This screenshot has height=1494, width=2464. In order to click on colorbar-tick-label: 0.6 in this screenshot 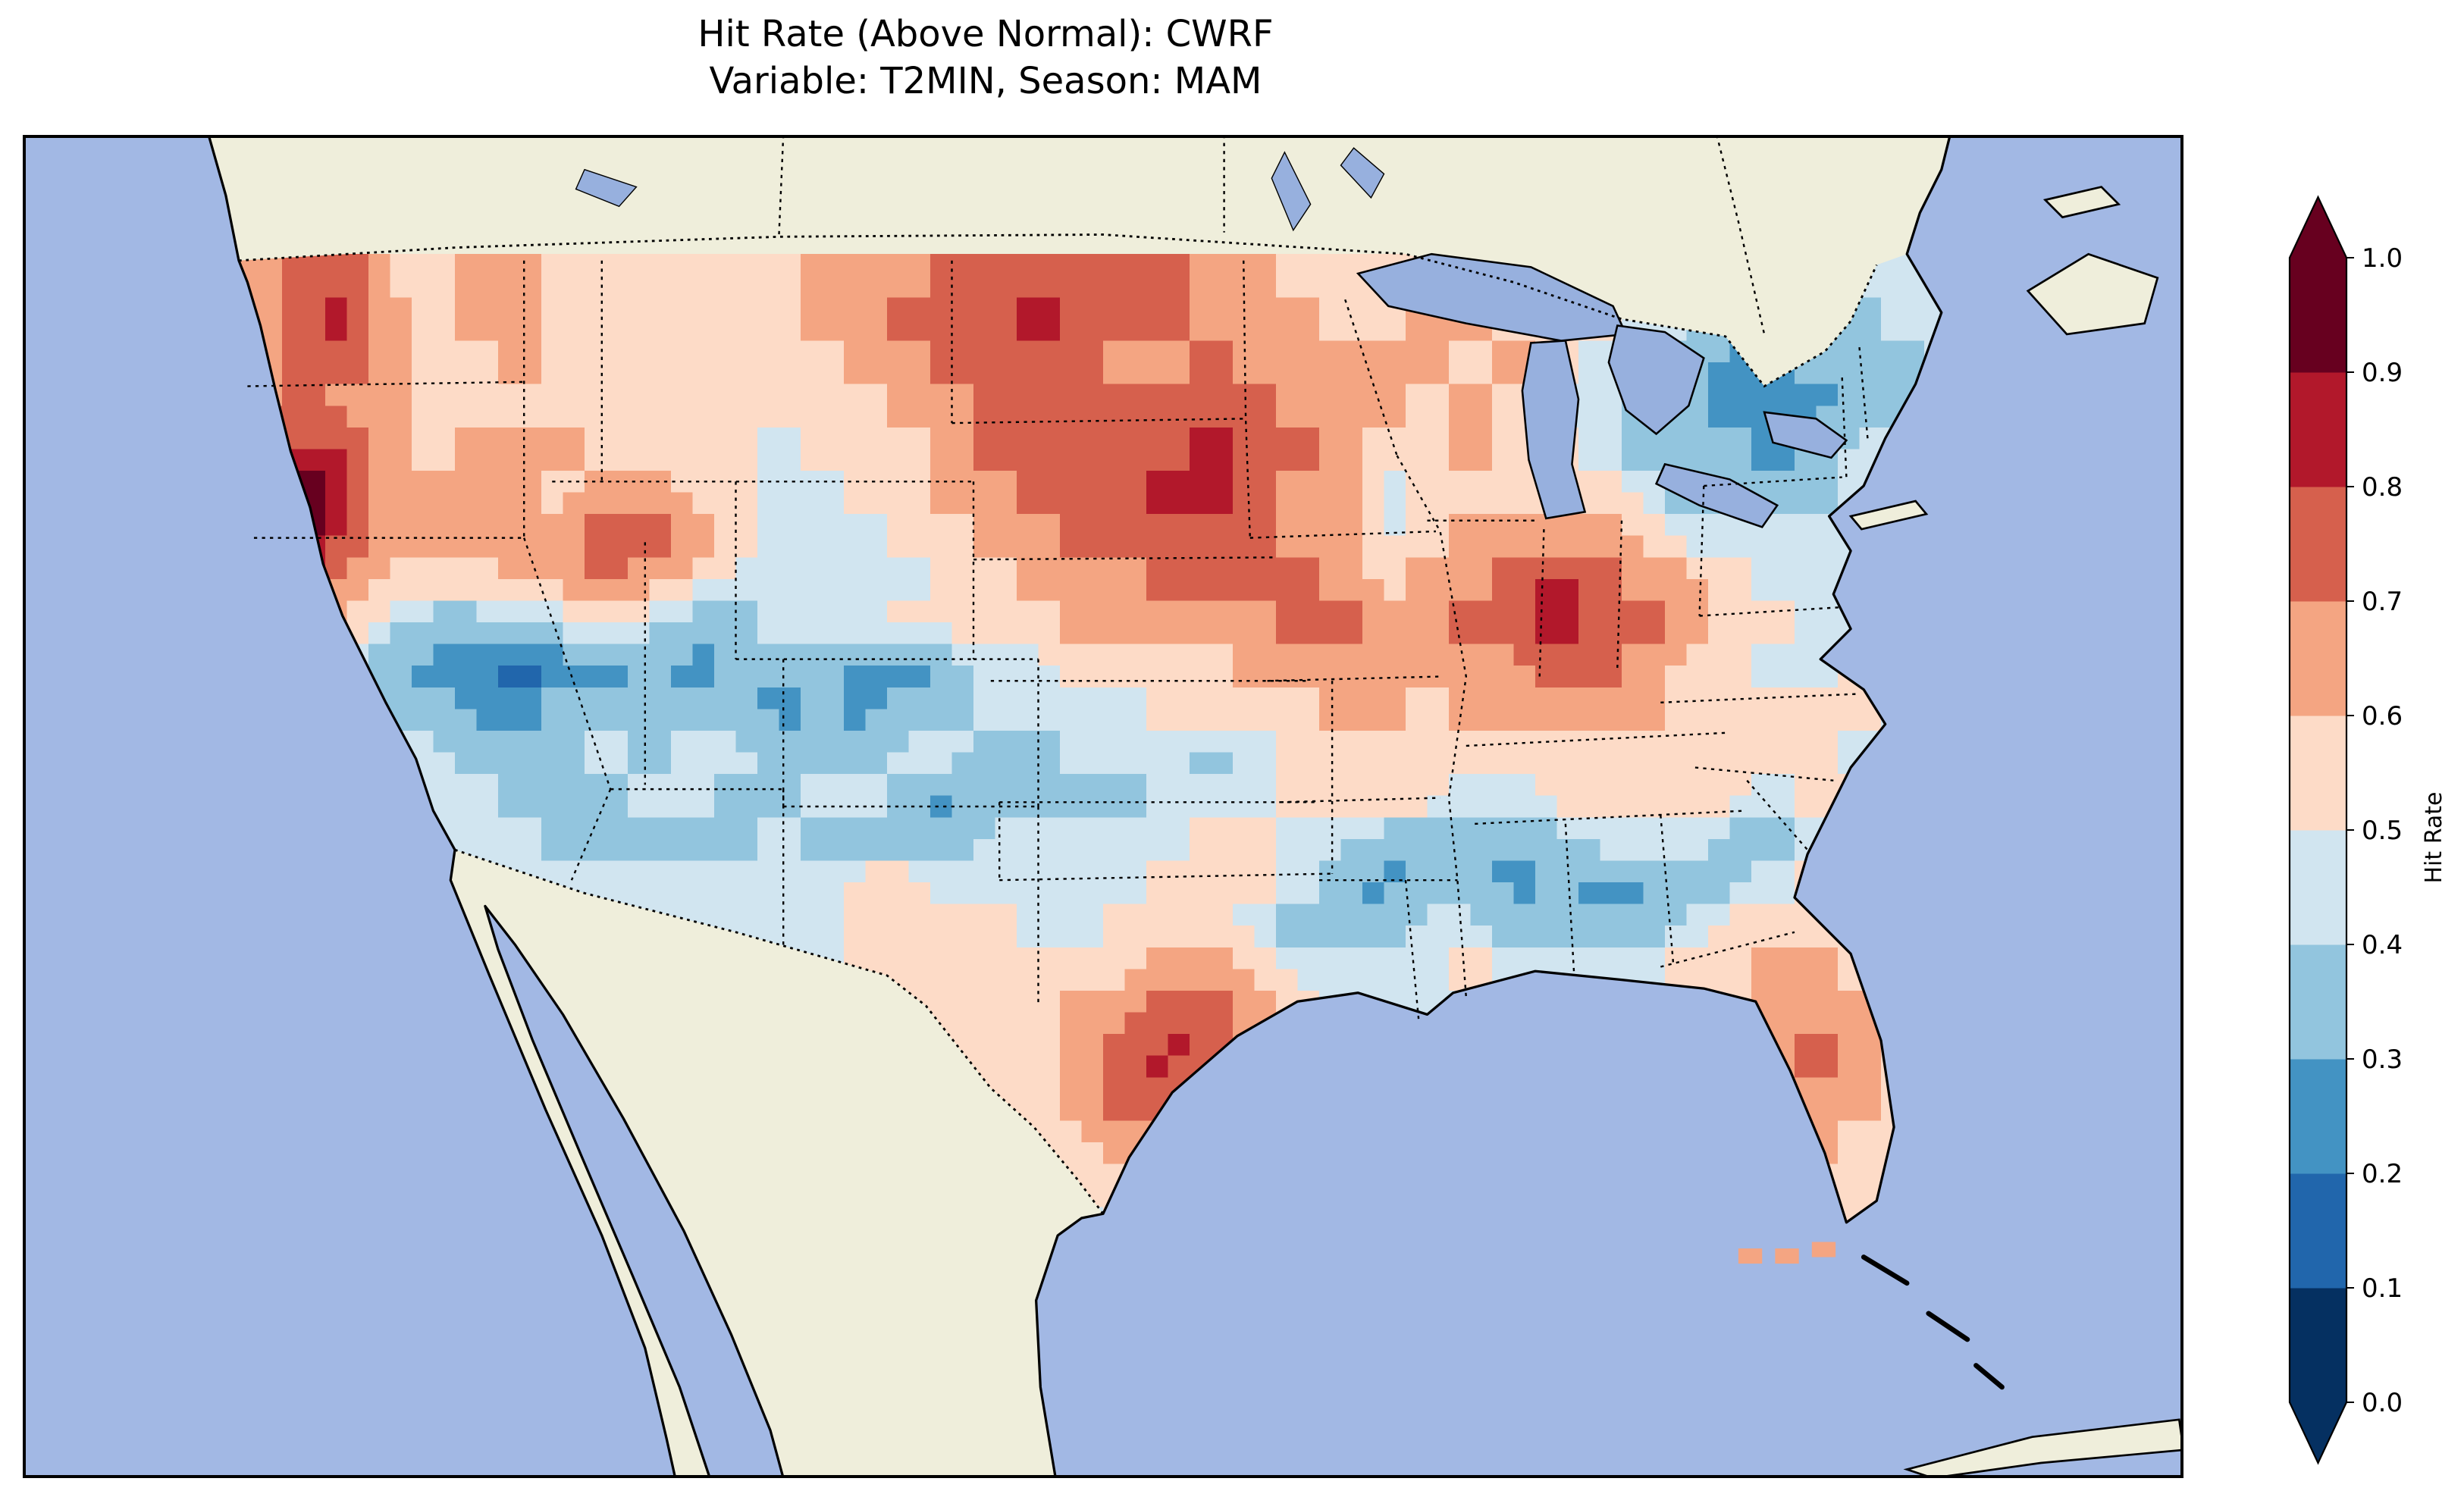, I will do `click(2382, 716)`.